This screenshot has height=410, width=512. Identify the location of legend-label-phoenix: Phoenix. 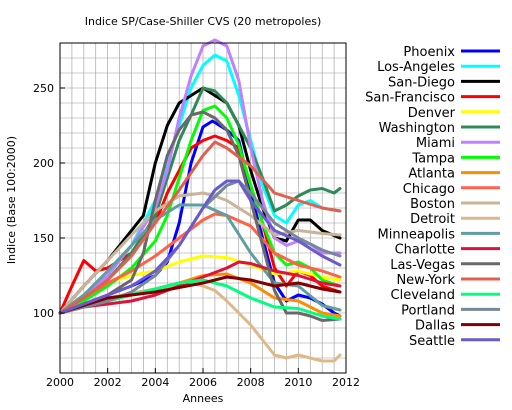
(429, 52).